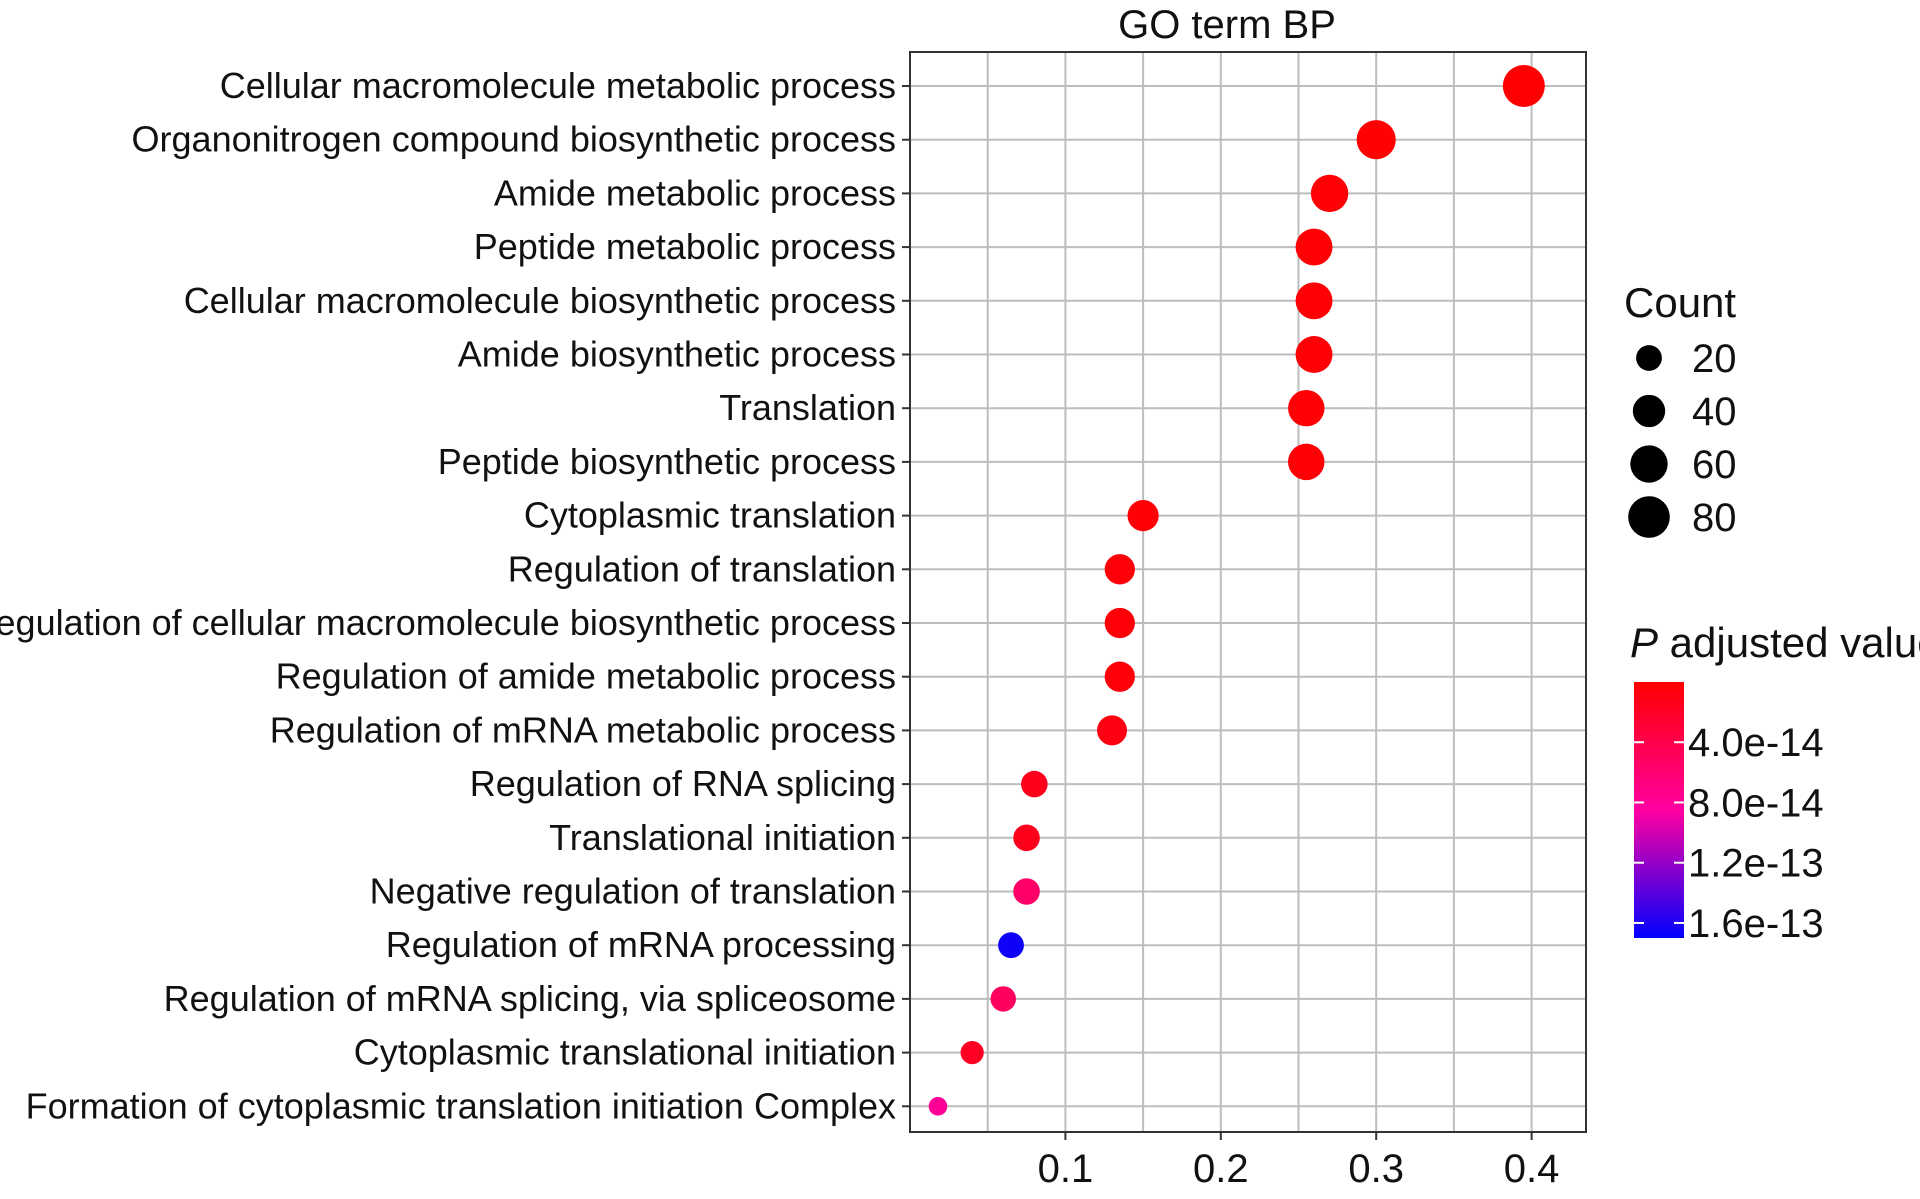  What do you see at coordinates (1789, 642) in the screenshot?
I see `p-adjusted-legend-title-rest: adjusted value` at bounding box center [1789, 642].